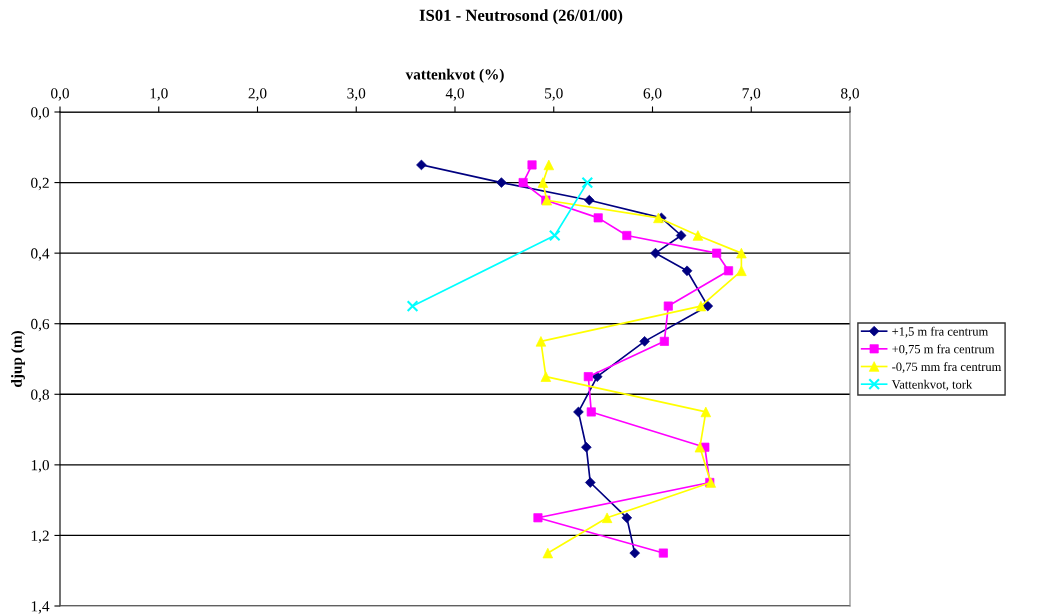  What do you see at coordinates (554, 94) in the screenshot?
I see `x-tick-label: 5,0` at bounding box center [554, 94].